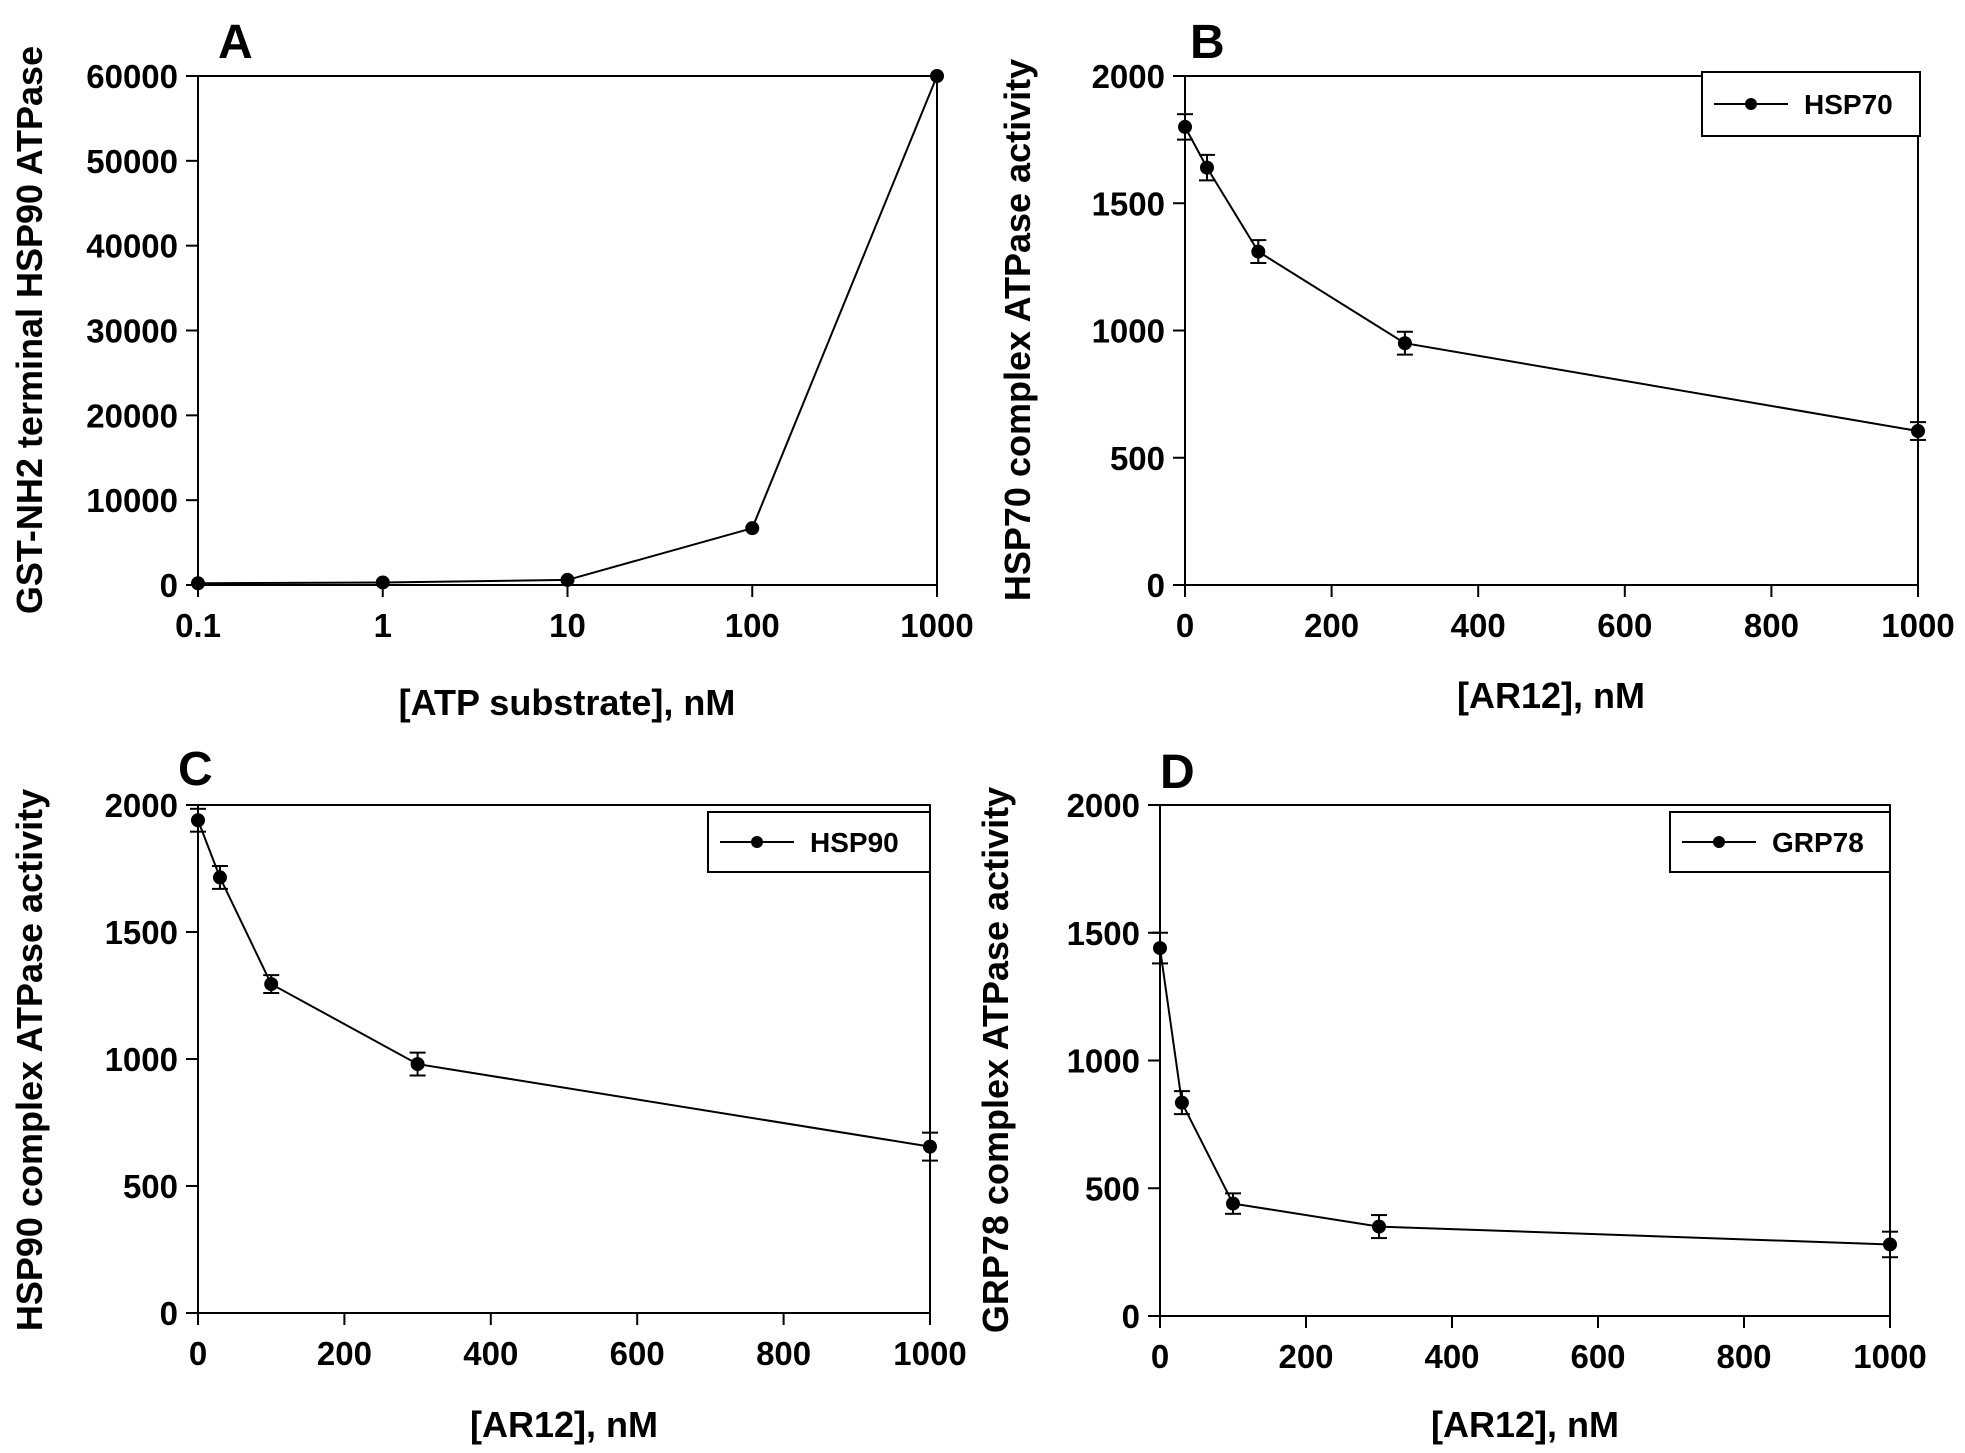 The width and height of the screenshot is (1965, 1453). I want to click on legend: HSP90, so click(819, 842).